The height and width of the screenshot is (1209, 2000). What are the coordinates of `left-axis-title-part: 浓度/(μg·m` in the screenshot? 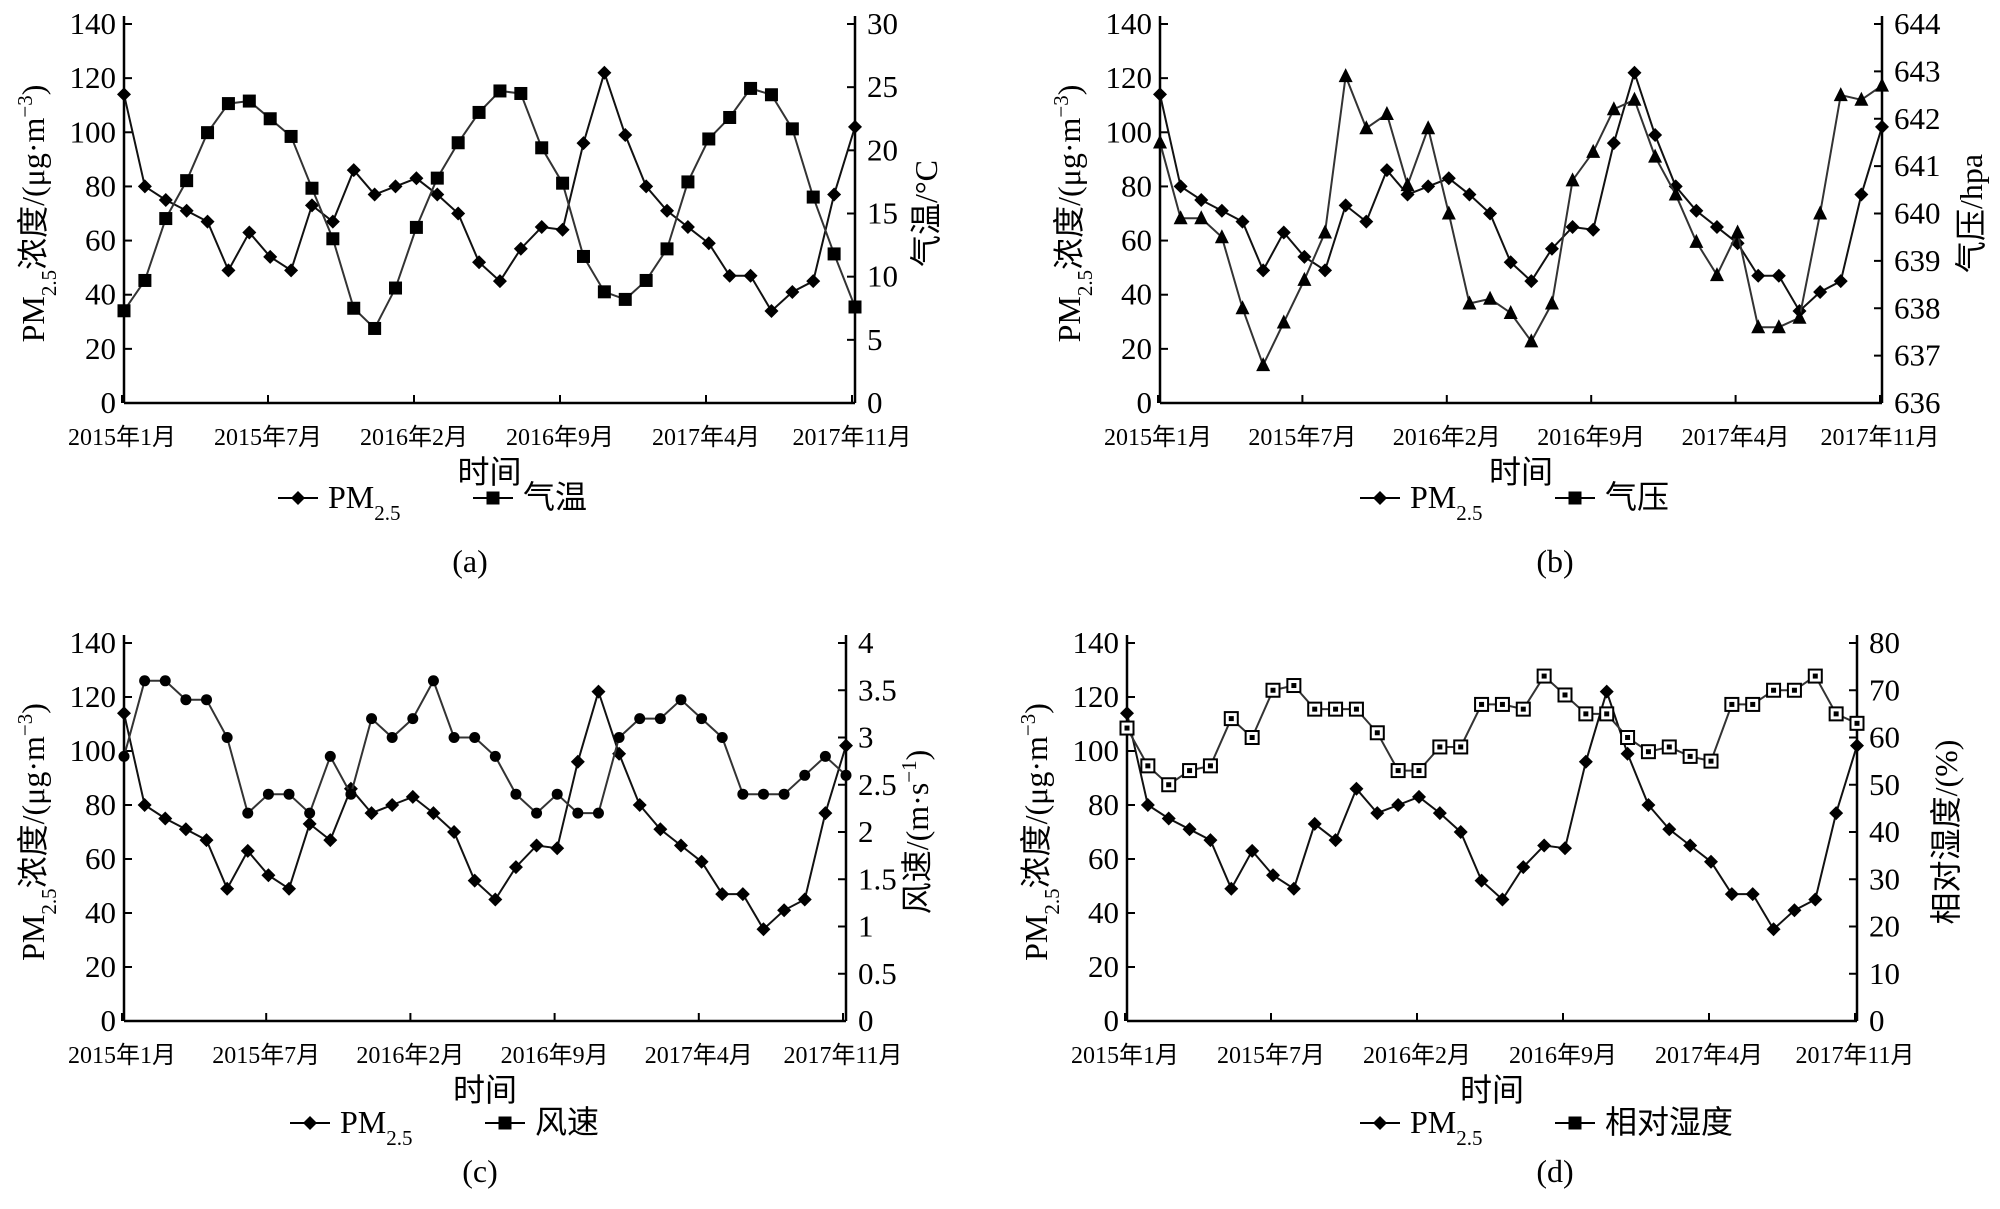 It's located at (1036, 812).